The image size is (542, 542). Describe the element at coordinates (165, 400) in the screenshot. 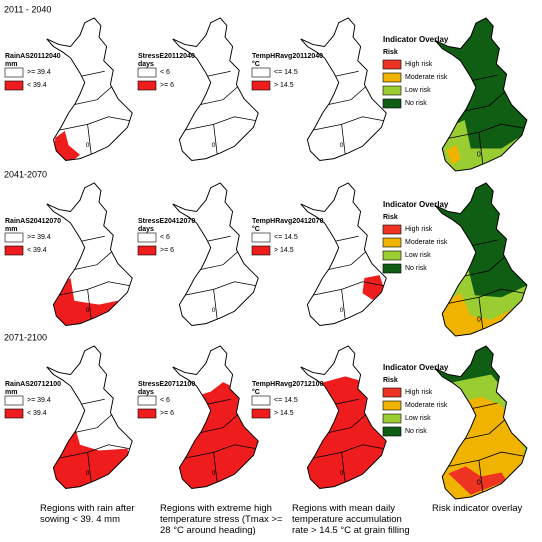

I see `legend-label: < 6` at that location.